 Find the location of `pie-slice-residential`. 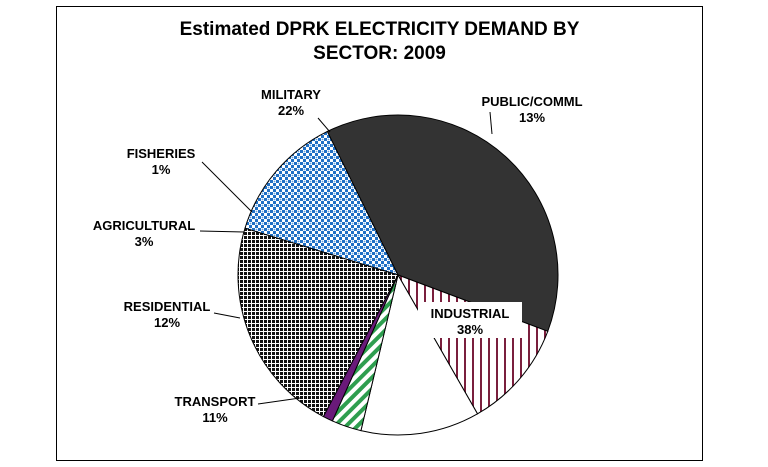

pie-slice-residential is located at coordinates (419, 354).